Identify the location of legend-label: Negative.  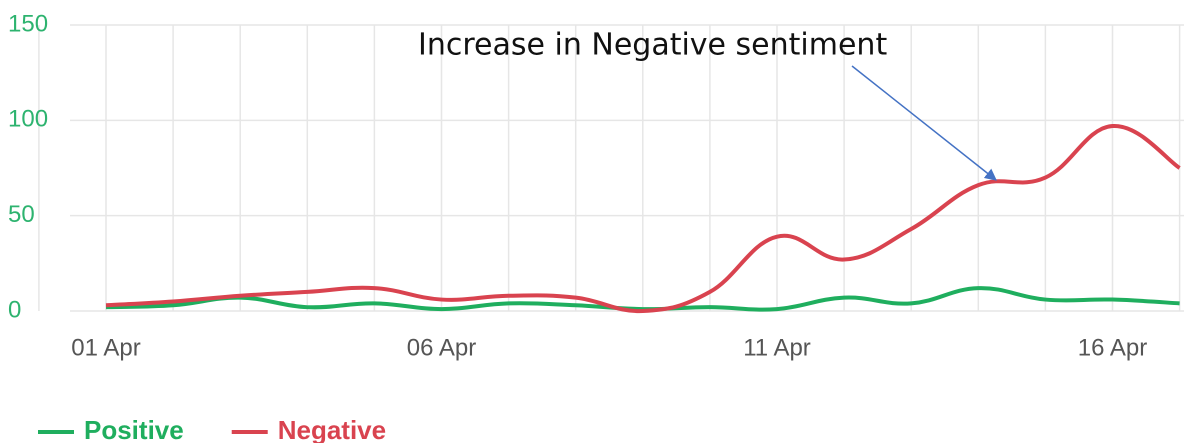
(332, 429).